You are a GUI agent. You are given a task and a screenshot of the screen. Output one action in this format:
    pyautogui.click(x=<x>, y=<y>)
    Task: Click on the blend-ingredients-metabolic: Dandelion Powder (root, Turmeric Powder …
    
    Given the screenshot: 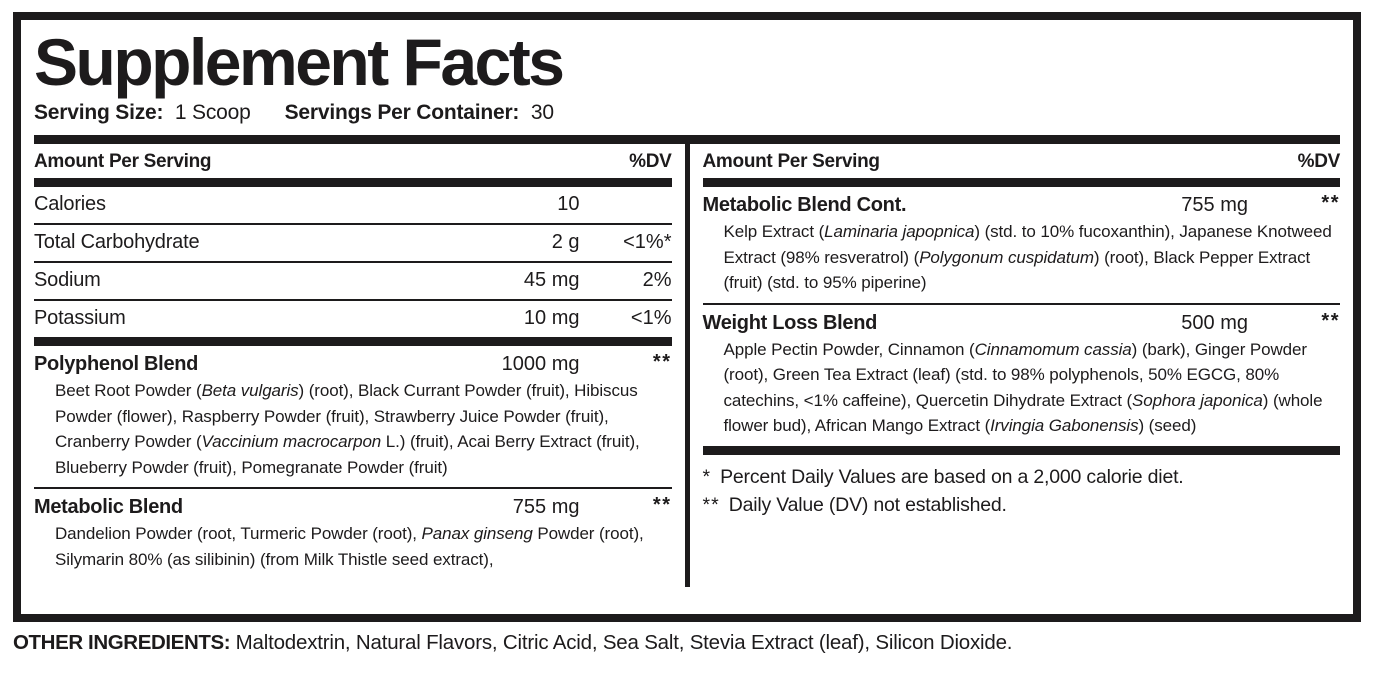 What is the action you would take?
    pyautogui.click(x=349, y=546)
    